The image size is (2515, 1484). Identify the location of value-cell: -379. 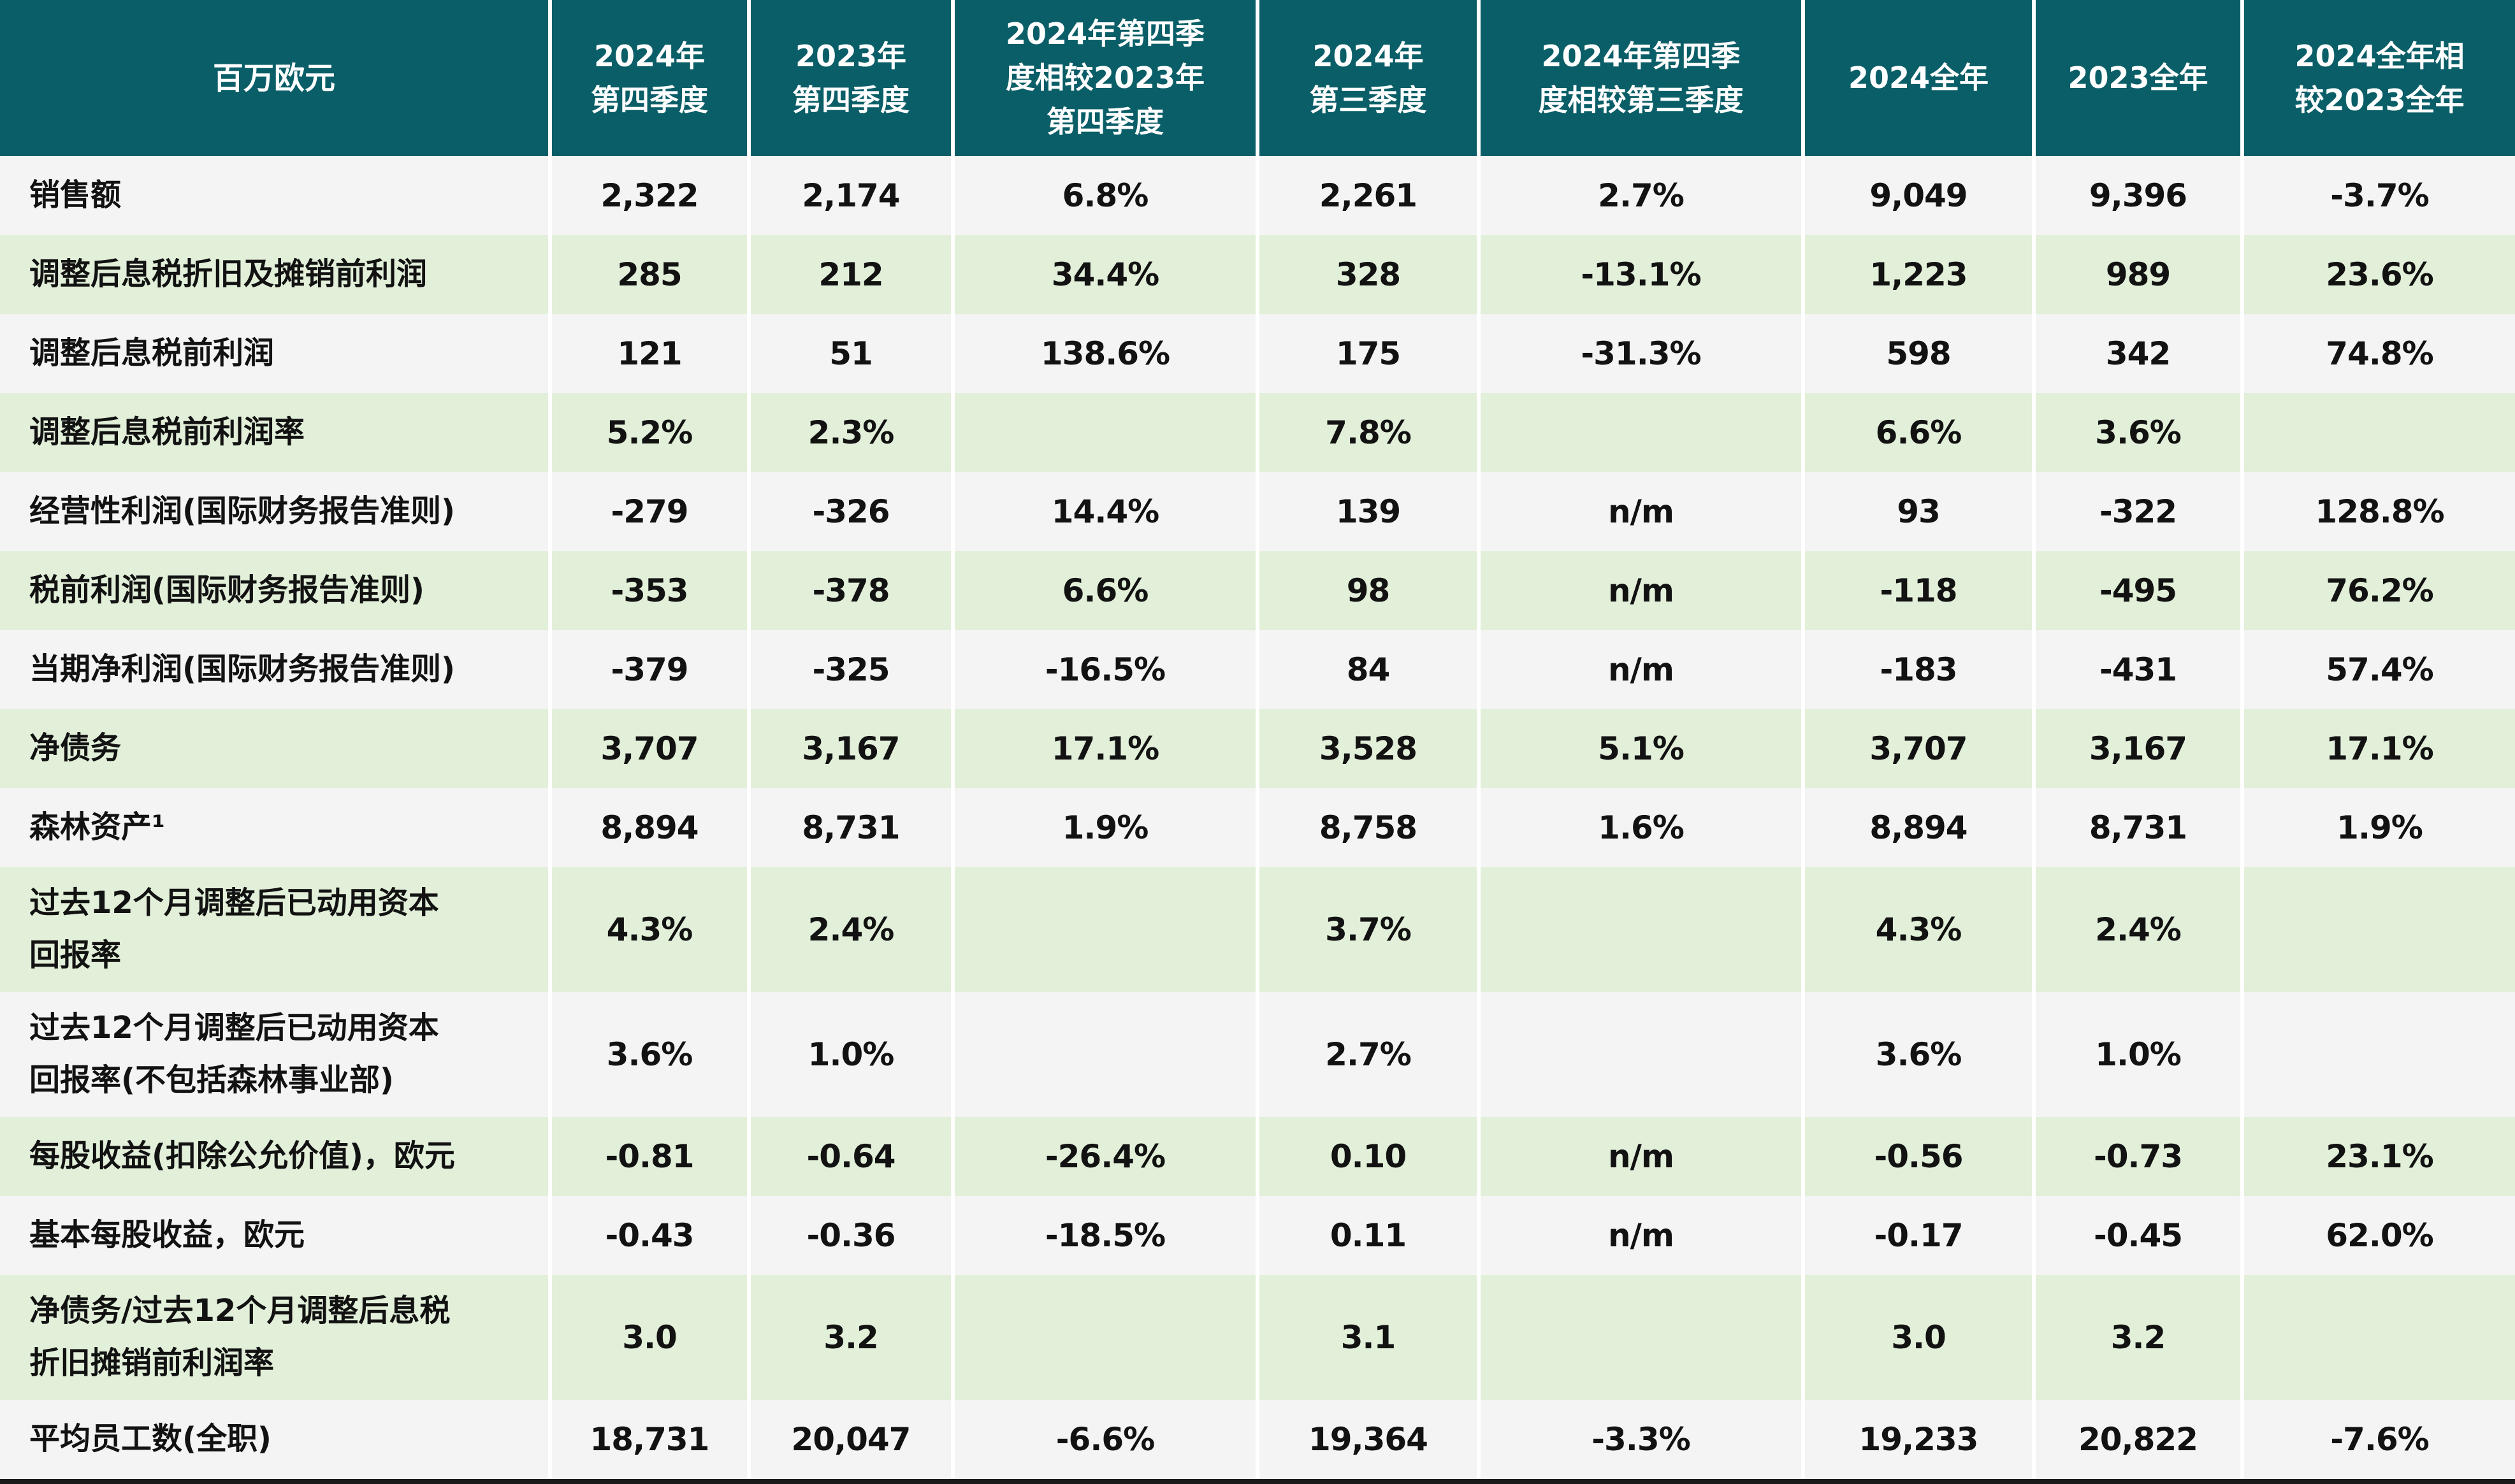
(650, 669).